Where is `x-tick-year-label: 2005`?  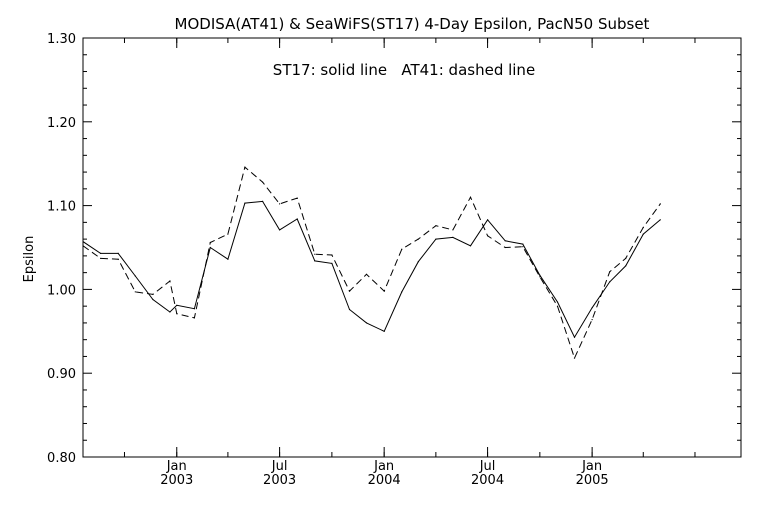
x-tick-year-label: 2005 is located at coordinates (592, 480).